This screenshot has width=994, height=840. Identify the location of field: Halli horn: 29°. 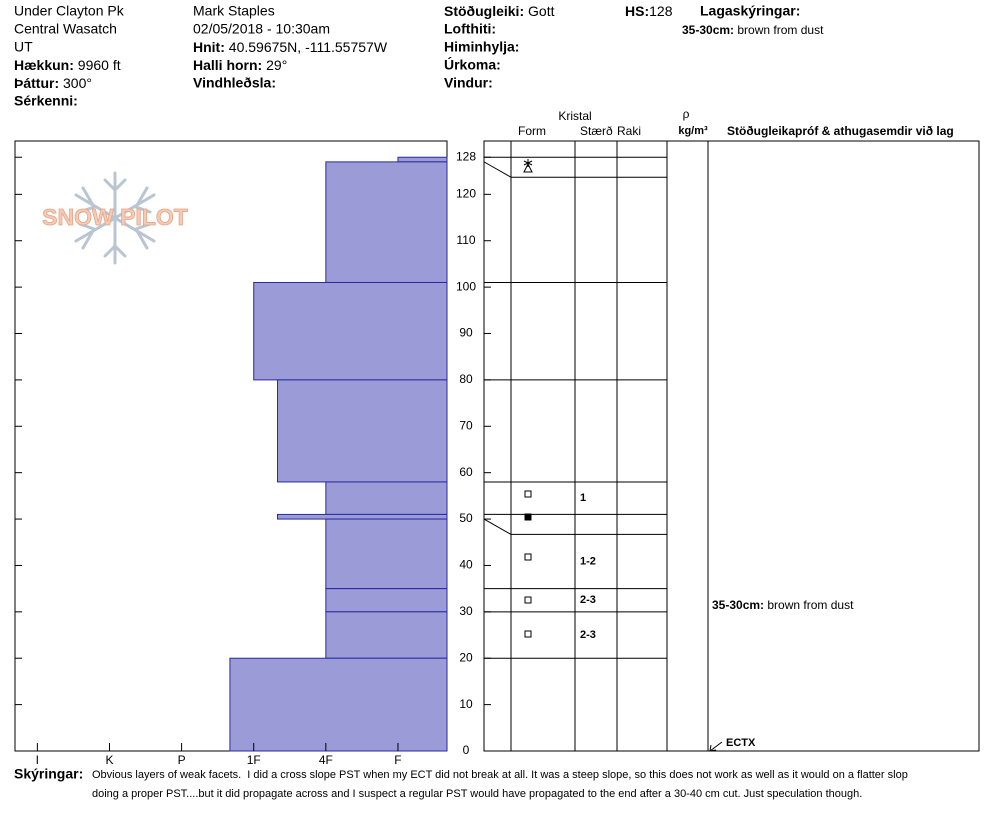
(240, 65).